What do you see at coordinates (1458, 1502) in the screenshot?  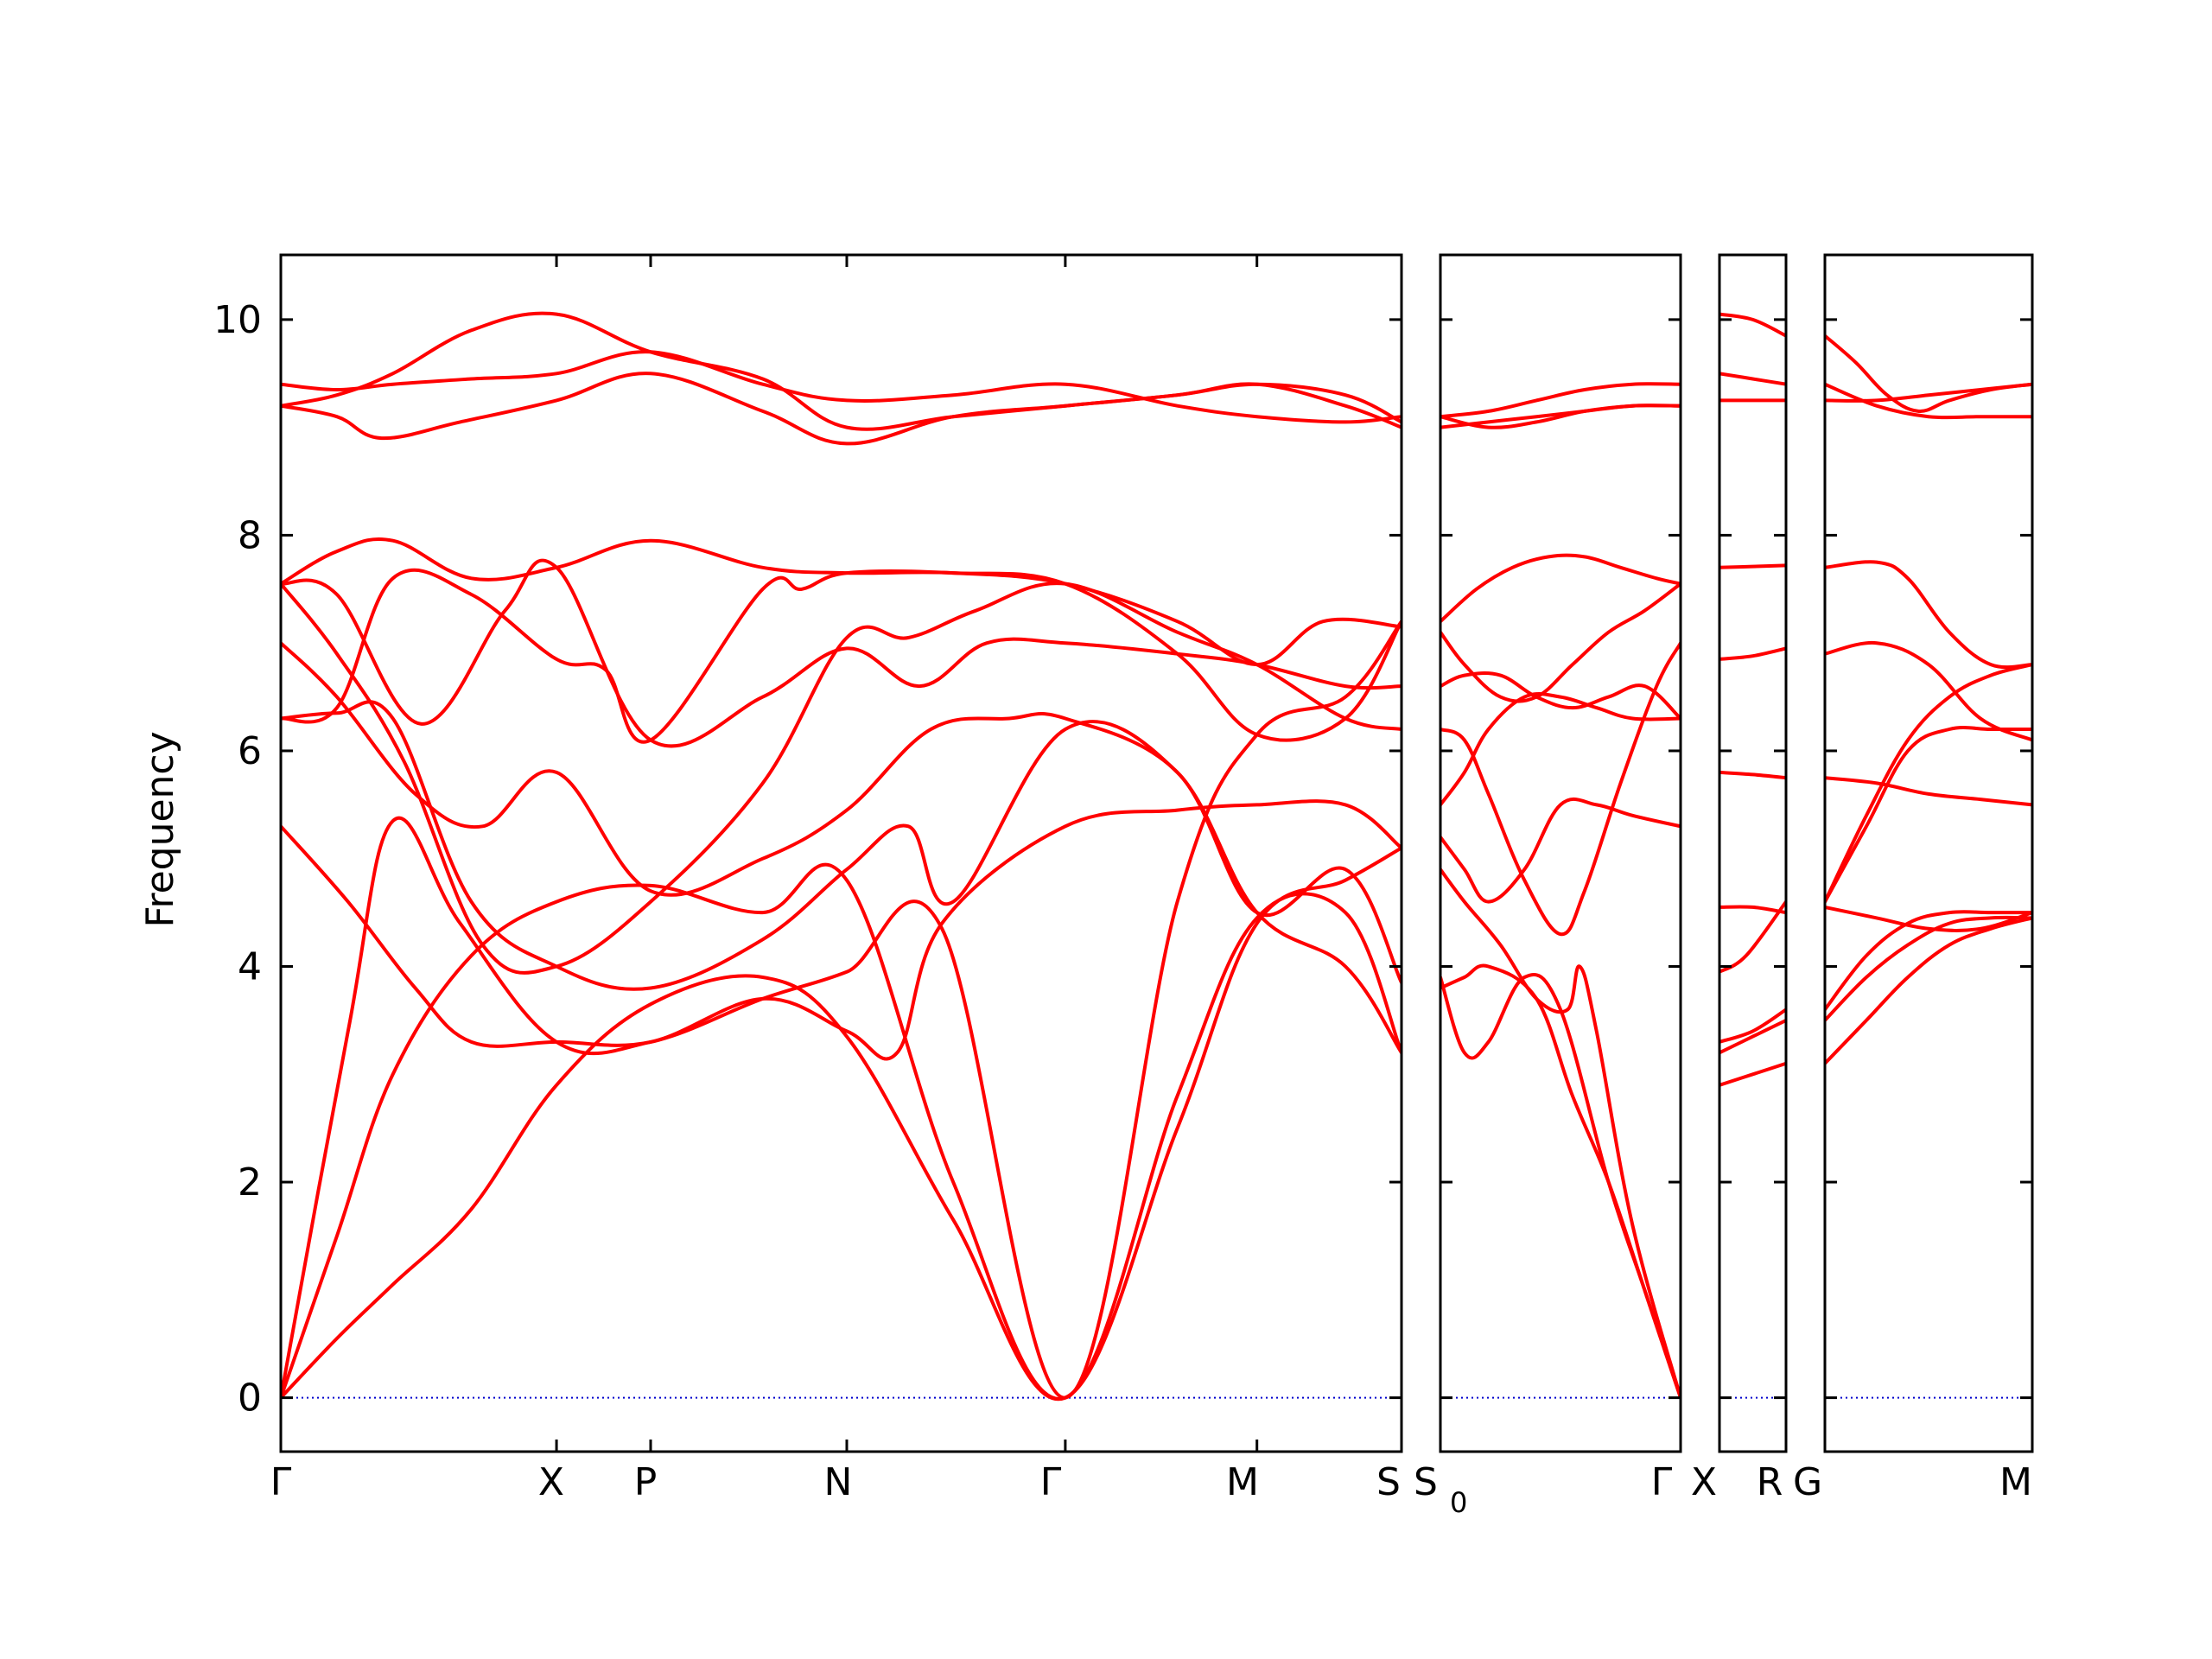 I see `x-tick-label-subscript: 0` at bounding box center [1458, 1502].